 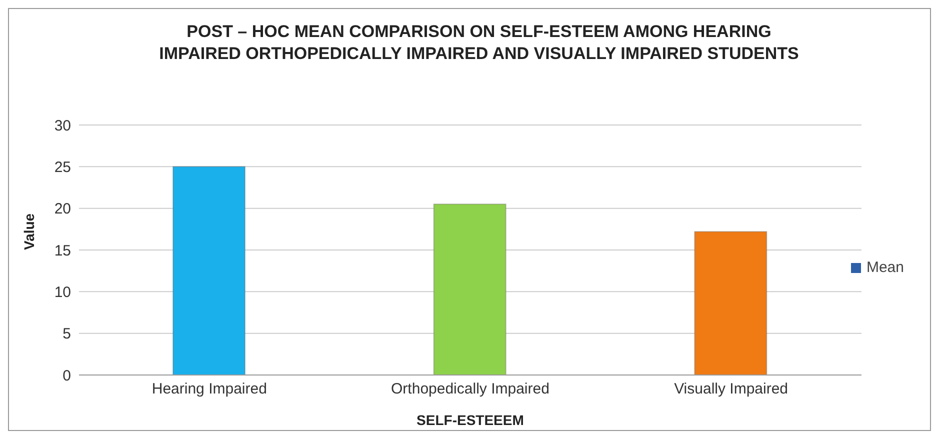 I want to click on y-axis-title: Value, so click(x=28, y=231).